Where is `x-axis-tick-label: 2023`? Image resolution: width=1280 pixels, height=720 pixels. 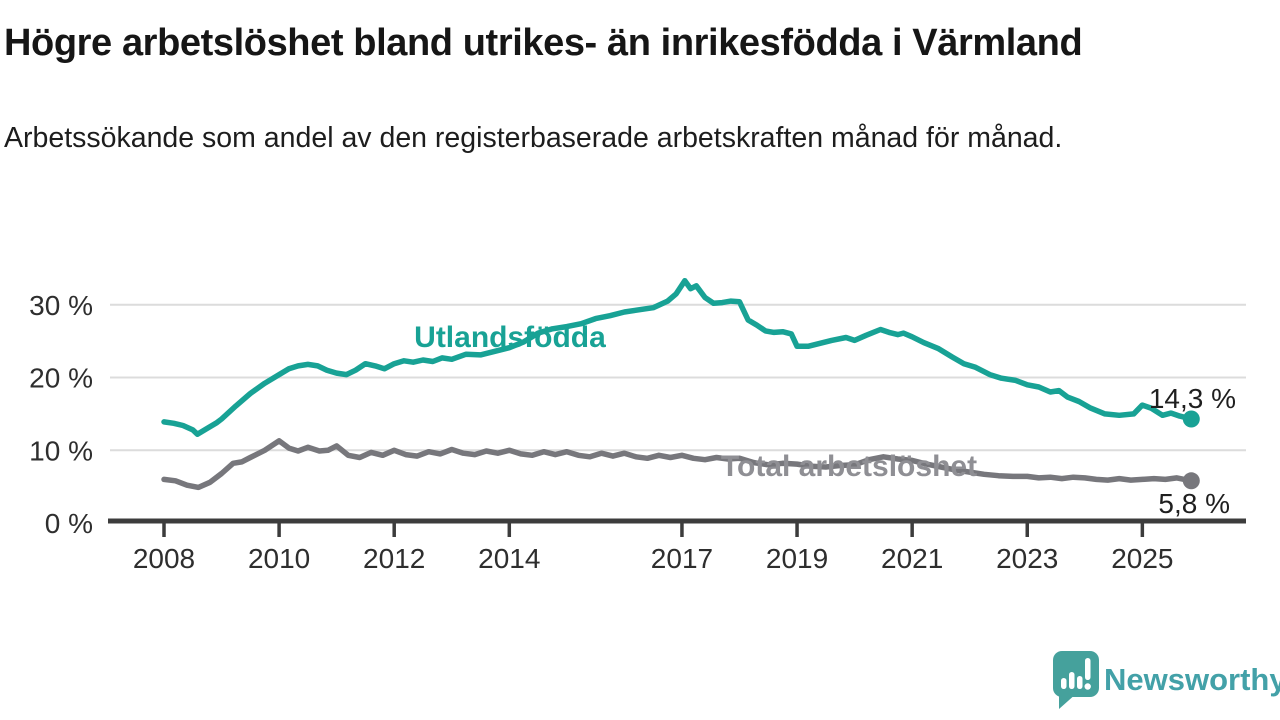 x-axis-tick-label: 2023 is located at coordinates (1027, 558).